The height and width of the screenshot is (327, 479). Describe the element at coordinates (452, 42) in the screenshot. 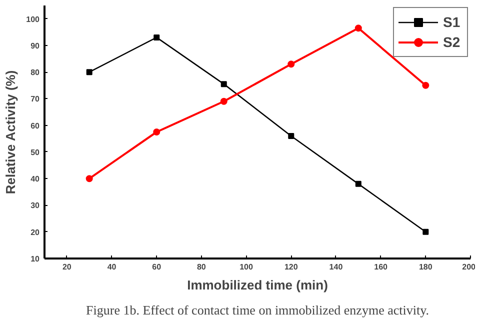

I see `legend-label: S2` at that location.